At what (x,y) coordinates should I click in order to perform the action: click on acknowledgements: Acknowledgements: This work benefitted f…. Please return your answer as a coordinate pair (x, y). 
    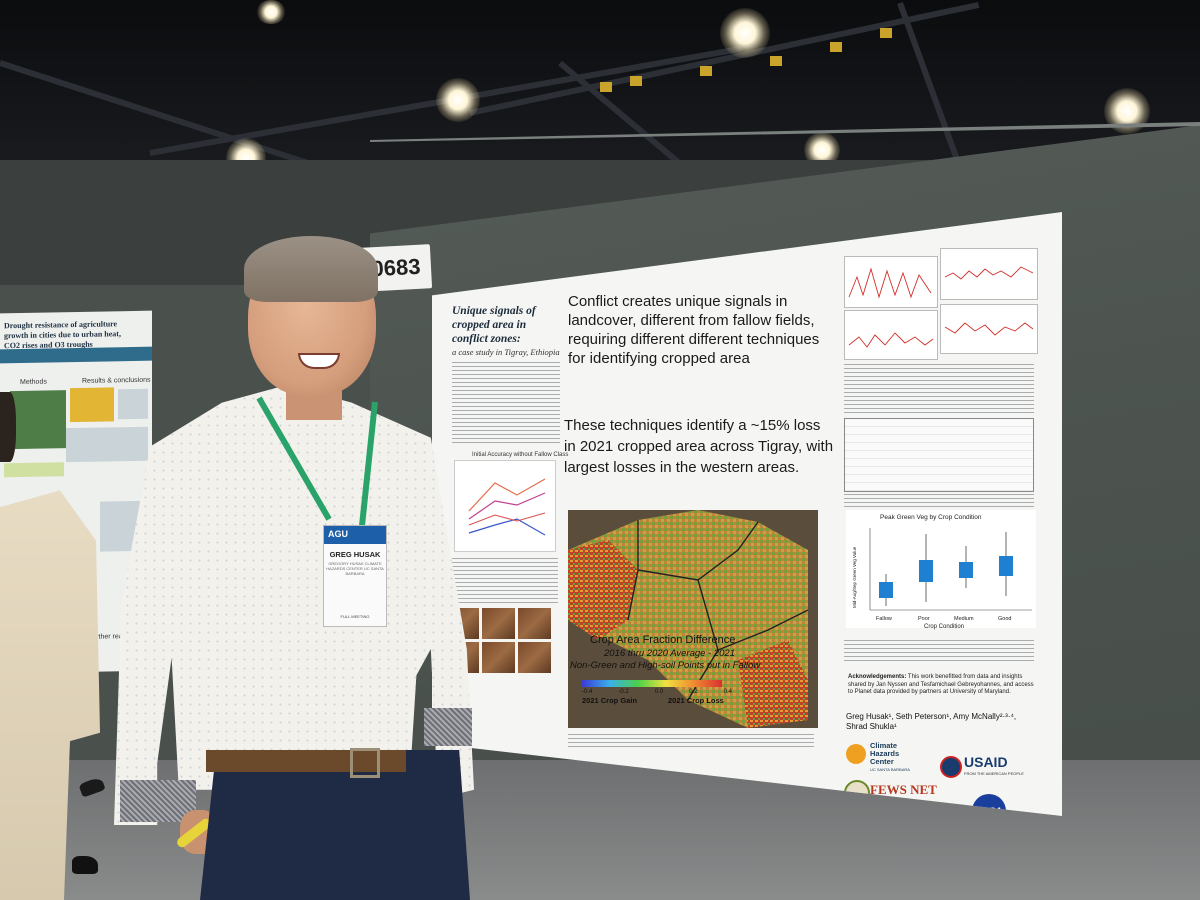
    Looking at the image, I should click on (943, 685).